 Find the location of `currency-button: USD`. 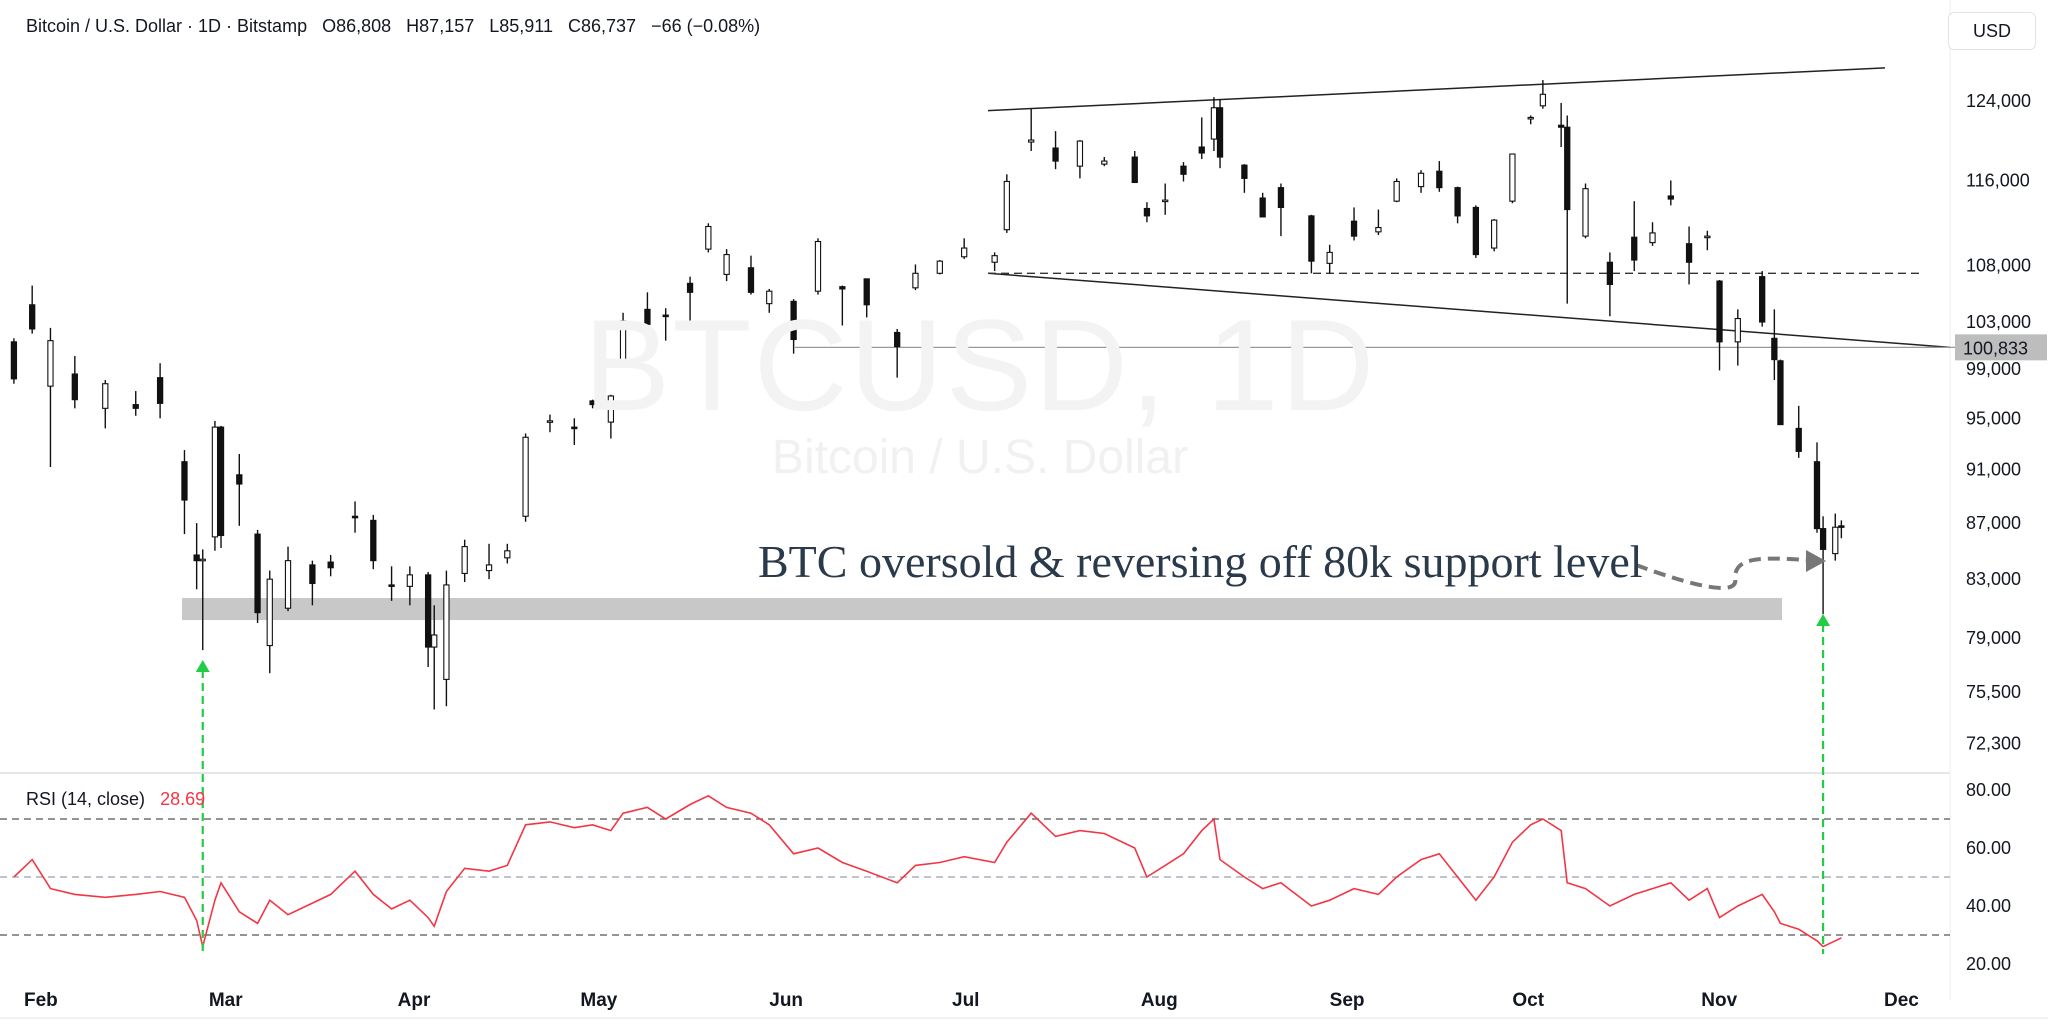

currency-button: USD is located at coordinates (1992, 31).